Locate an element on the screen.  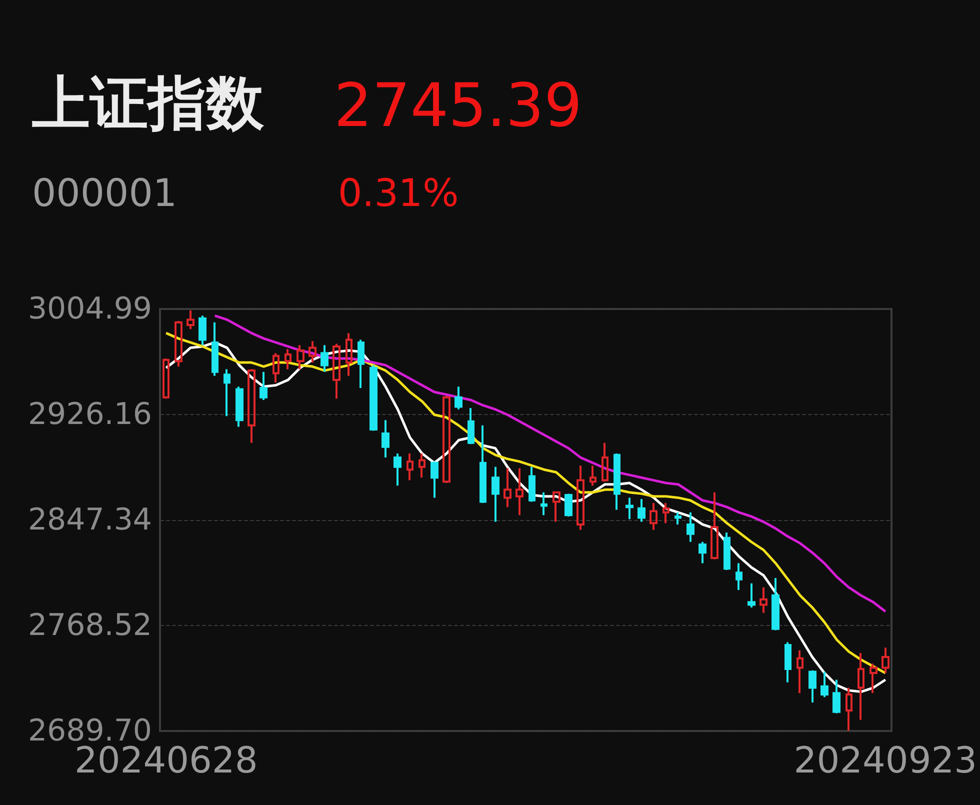
text: 0.31% is located at coordinates (398, 193).